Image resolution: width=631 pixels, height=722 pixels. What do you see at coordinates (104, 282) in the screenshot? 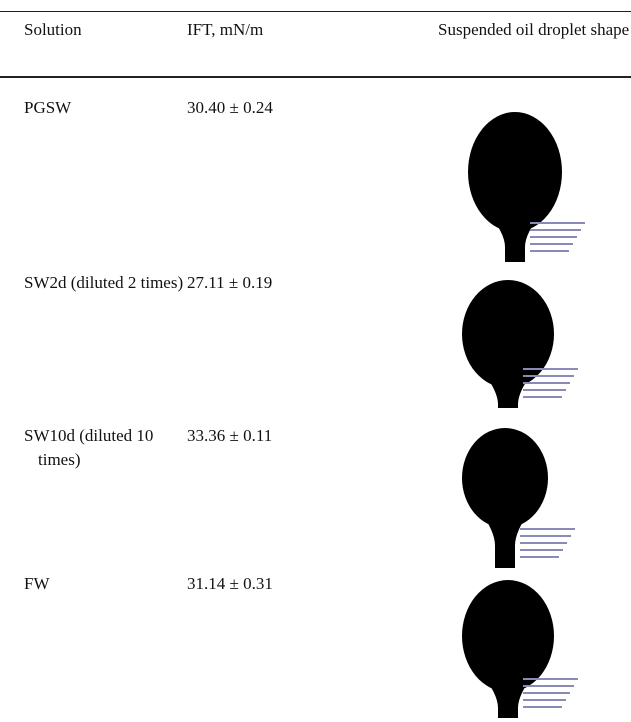
I see `solution-cell: SW2d (diluted 2 times)` at bounding box center [104, 282].